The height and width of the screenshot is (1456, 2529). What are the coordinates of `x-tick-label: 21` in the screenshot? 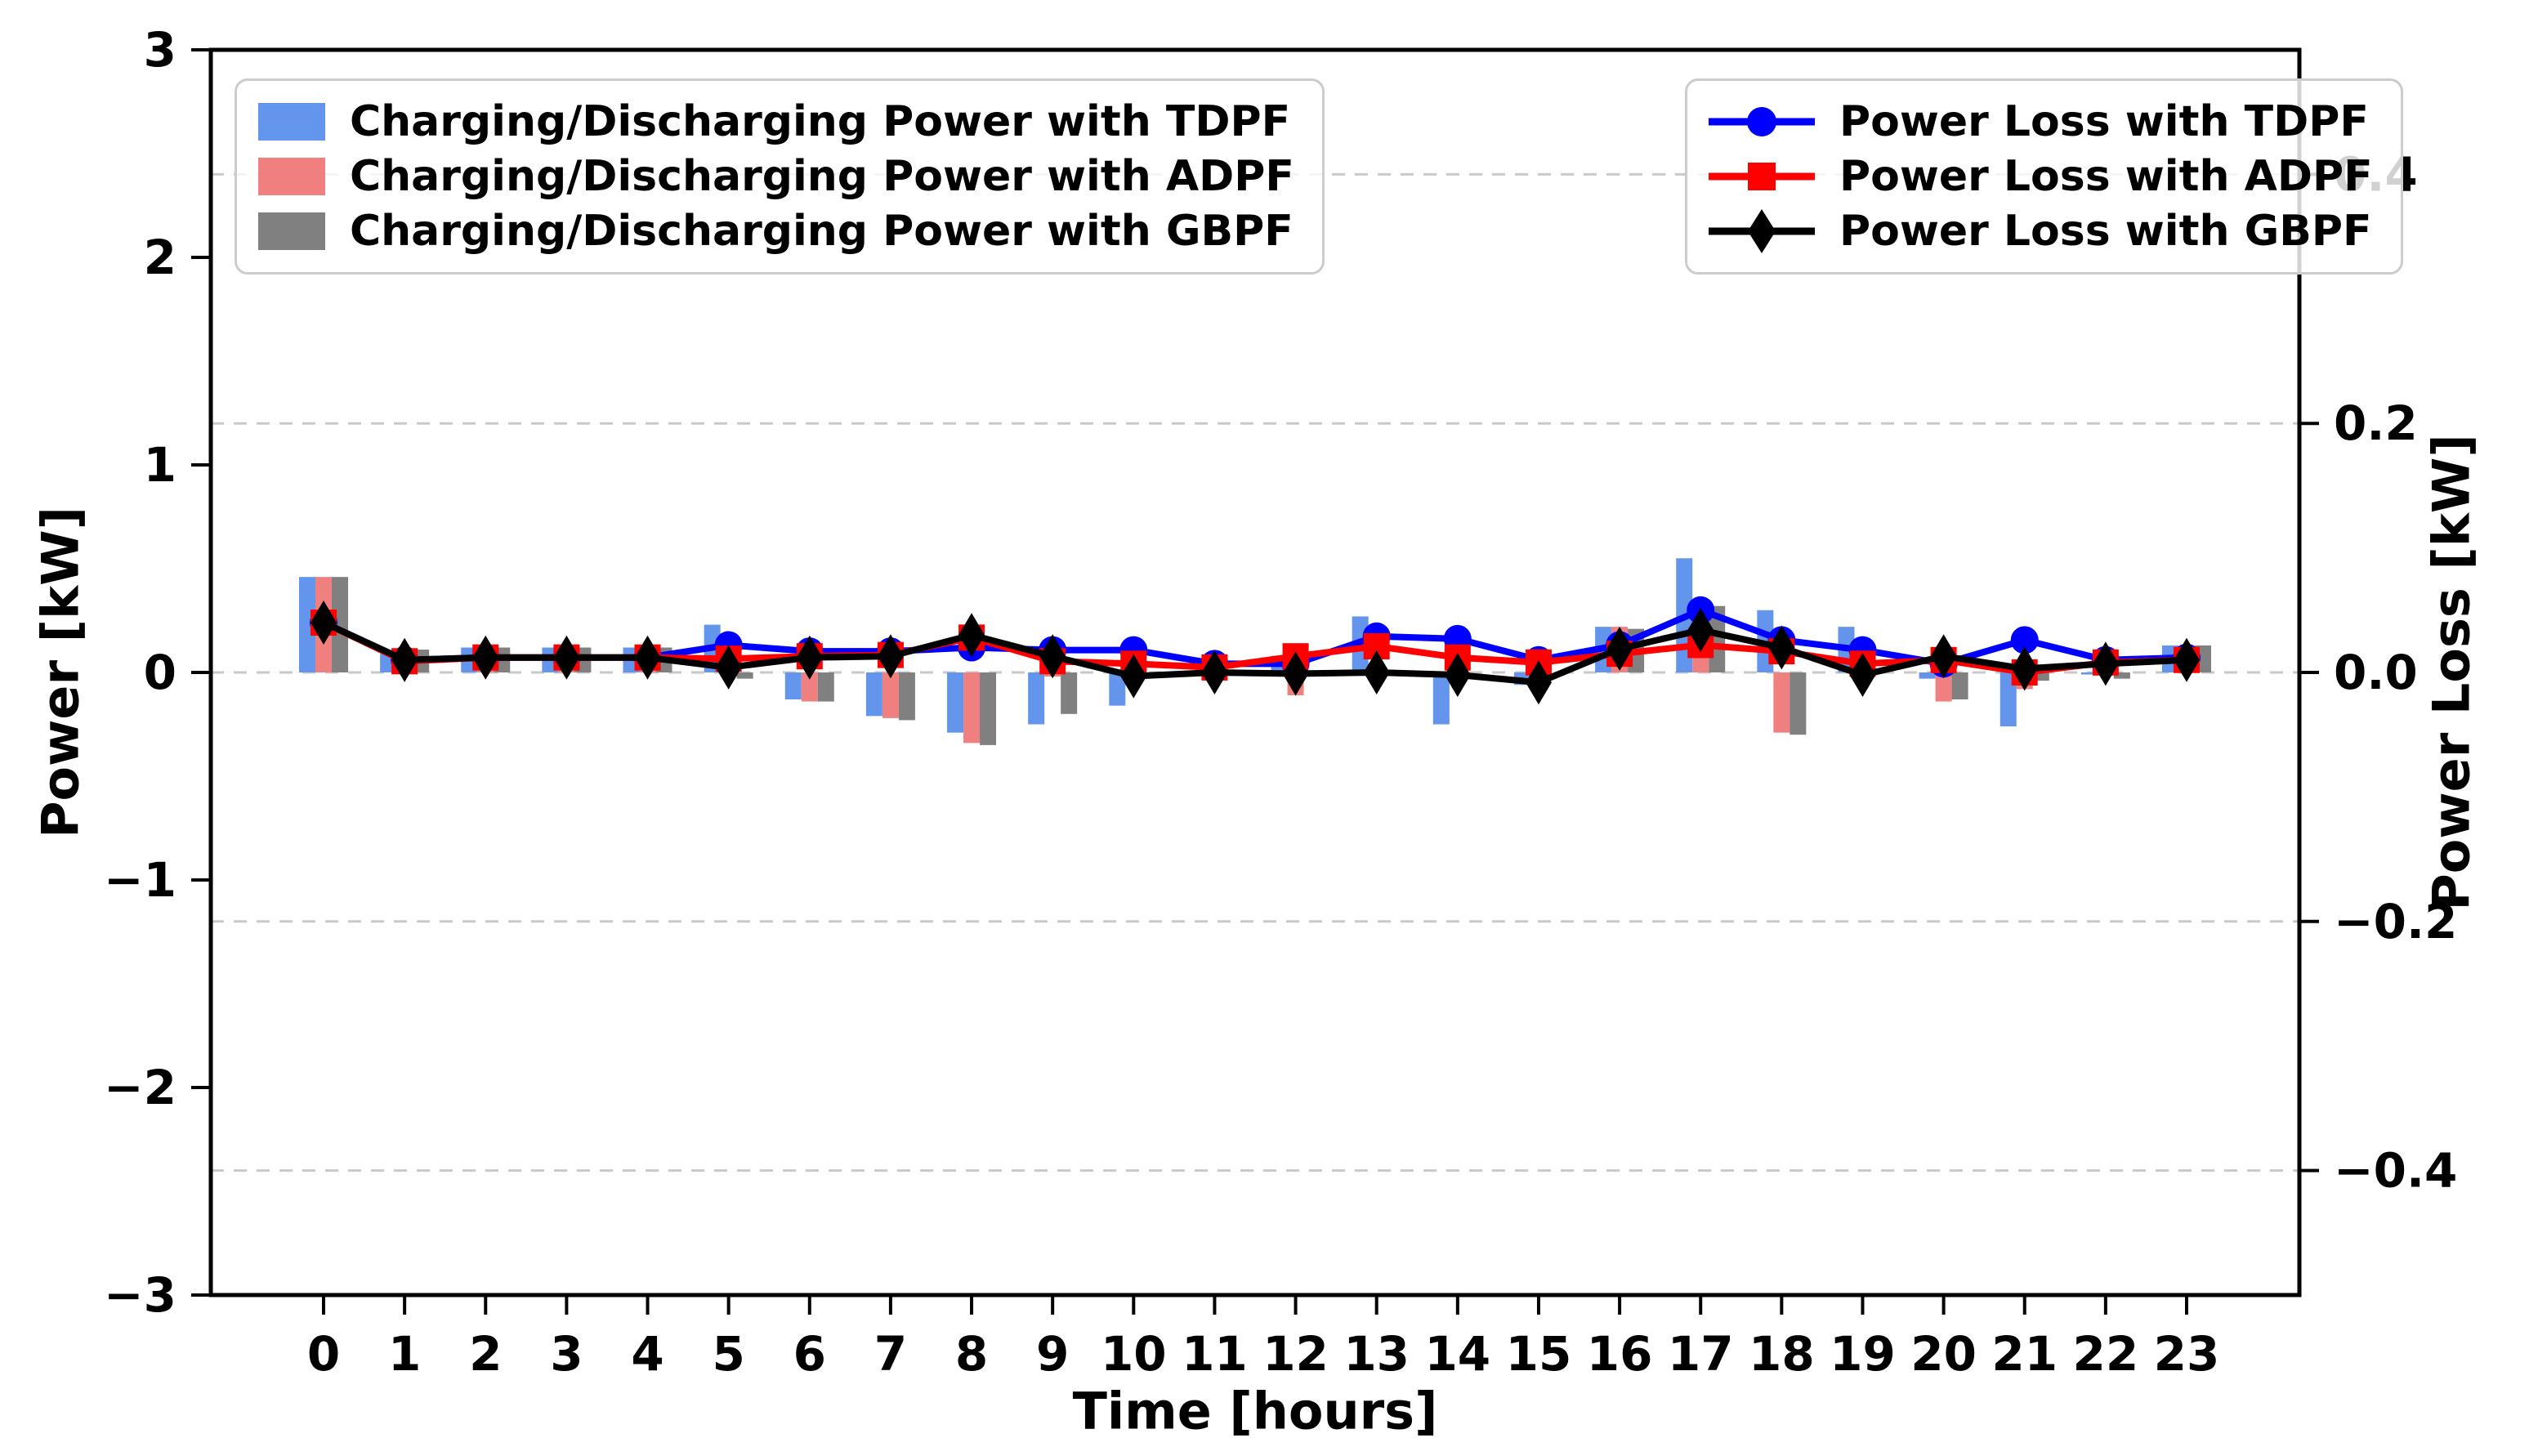 It's located at (2025, 1354).